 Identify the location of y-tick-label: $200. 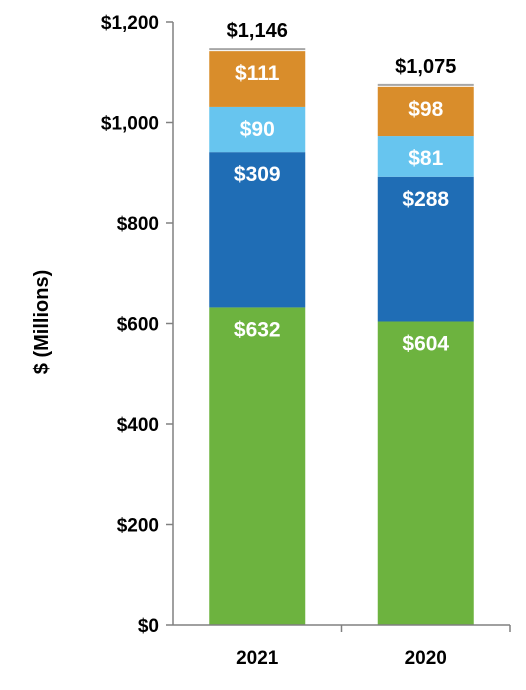
(138, 526).